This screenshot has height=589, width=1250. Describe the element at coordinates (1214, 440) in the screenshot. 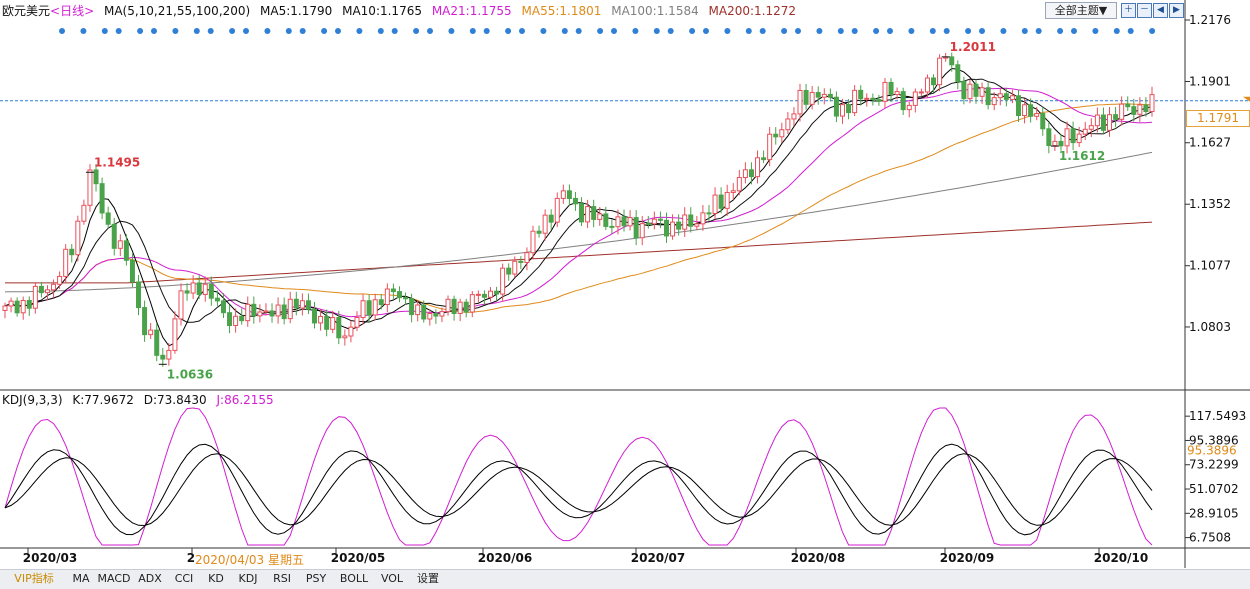

I see `kdj-tick-label: 95.3896` at that location.